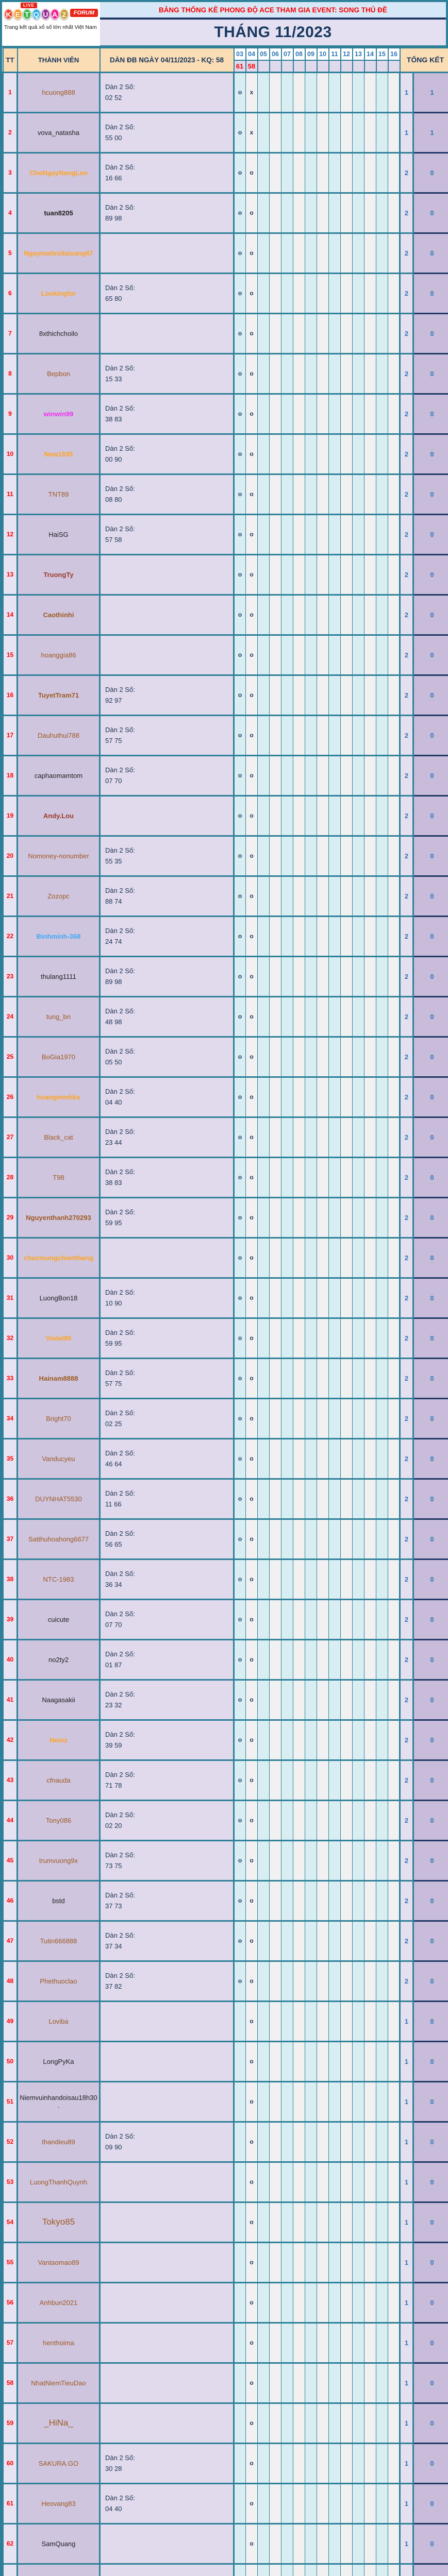  Describe the element at coordinates (58, 132) in the screenshot. I see `member-name: vova_natasha` at that location.